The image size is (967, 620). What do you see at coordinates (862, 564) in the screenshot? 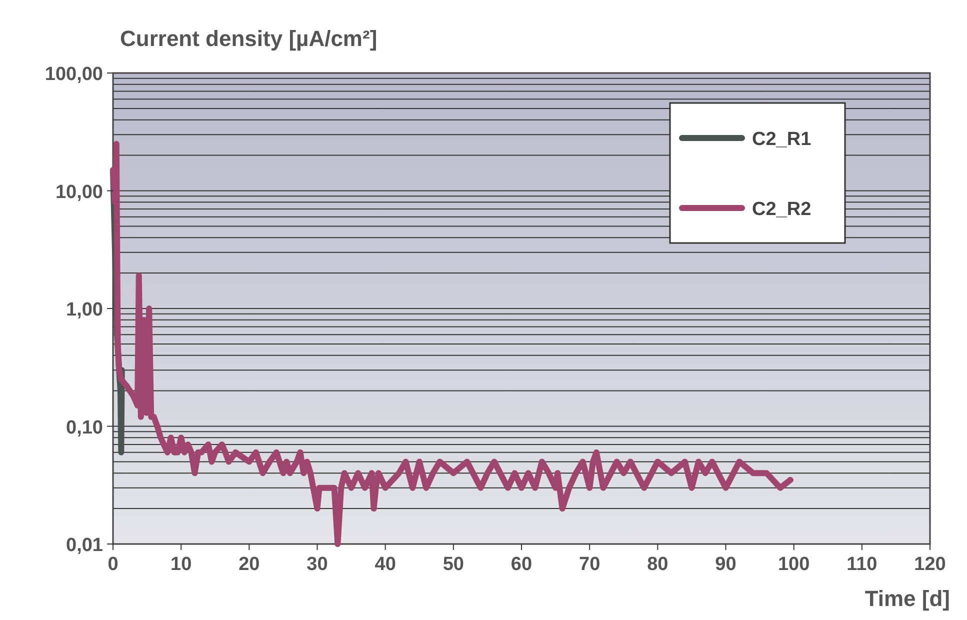
I see `x-tick-label: 110` at bounding box center [862, 564].